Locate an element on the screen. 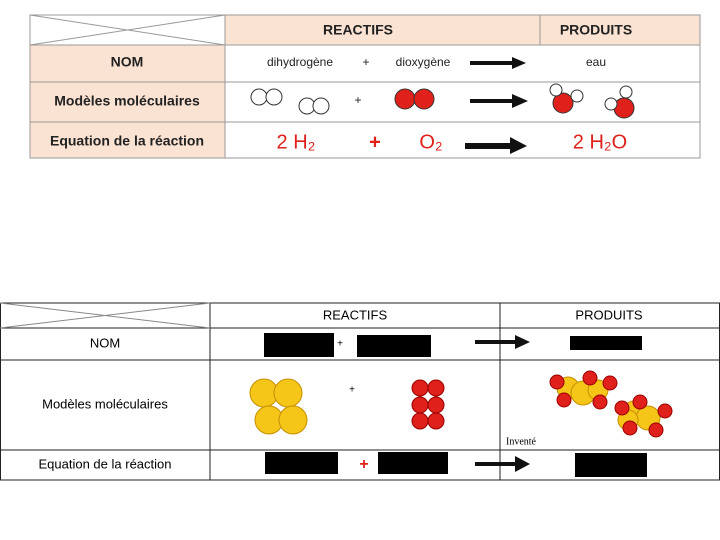 Image resolution: width=720 pixels, height=540 pixels. formula: 2 H₂O is located at coordinates (600, 142).